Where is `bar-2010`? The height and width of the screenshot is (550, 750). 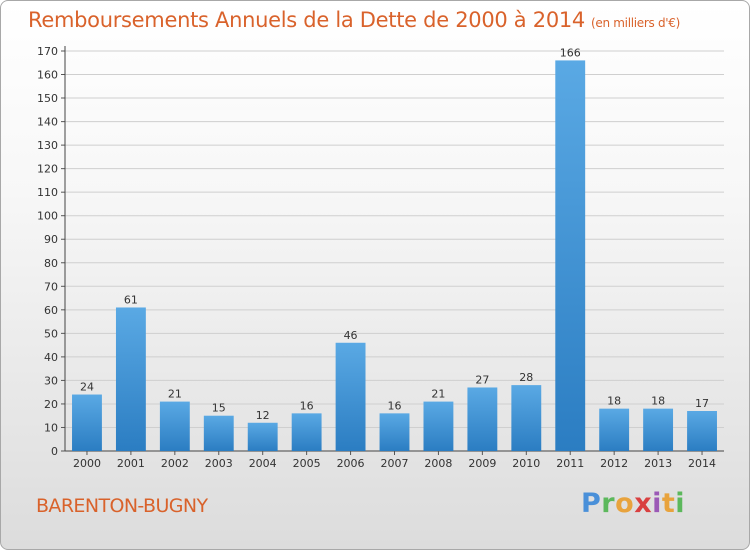 bar-2010 is located at coordinates (526, 418).